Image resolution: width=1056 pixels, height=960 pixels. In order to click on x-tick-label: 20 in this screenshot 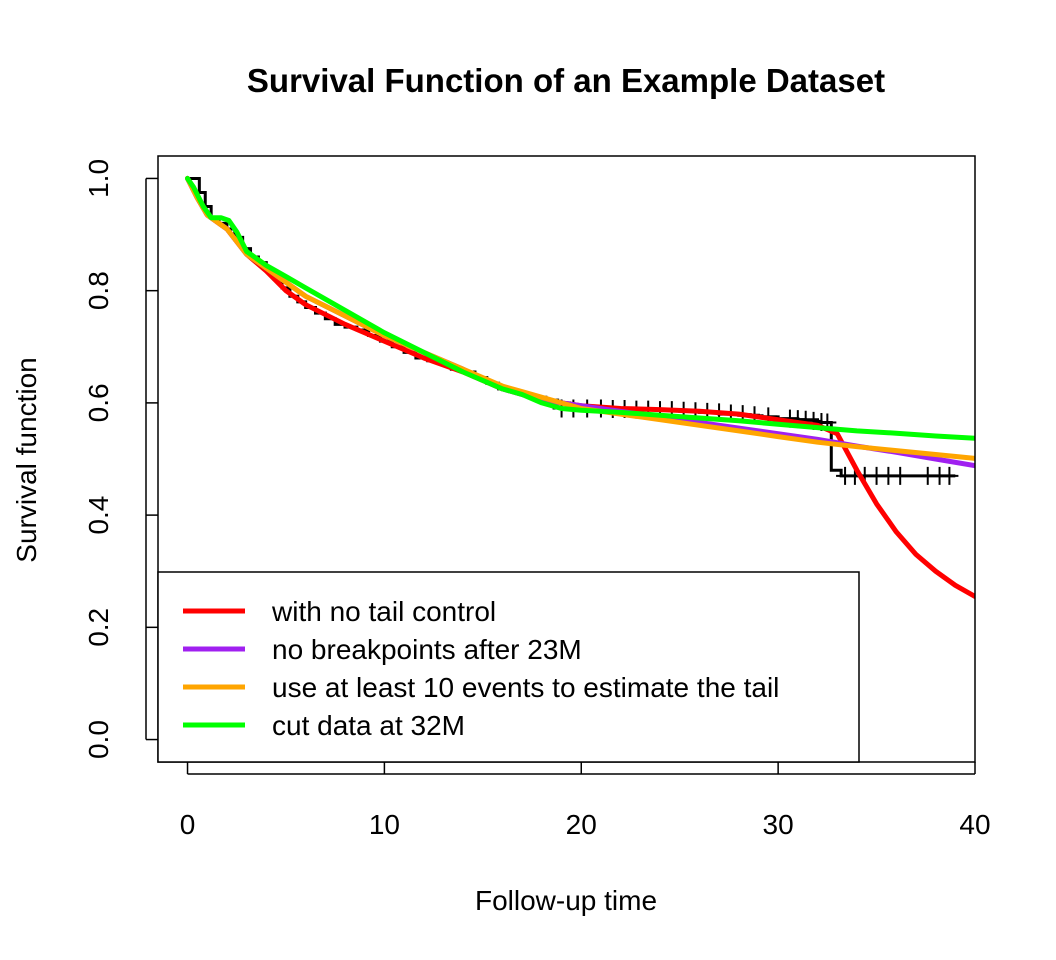, I will do `click(581, 824)`.